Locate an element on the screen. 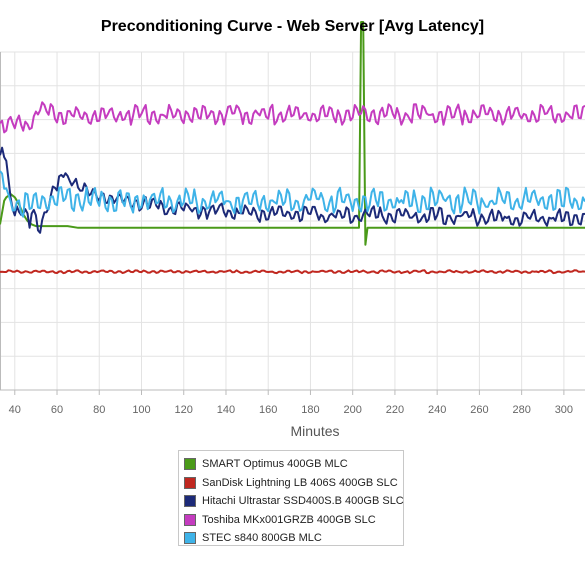 This screenshot has width=585, height=568. x-tick-label: 260 is located at coordinates (479, 410).